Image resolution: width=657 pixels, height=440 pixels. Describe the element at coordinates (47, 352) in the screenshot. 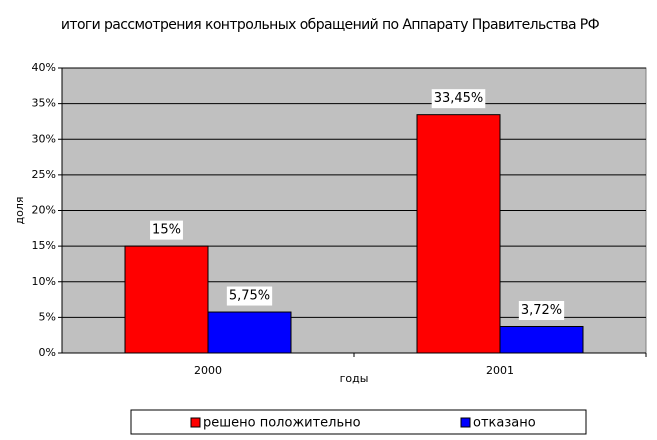

I see `y-tick-label: 0%` at that location.